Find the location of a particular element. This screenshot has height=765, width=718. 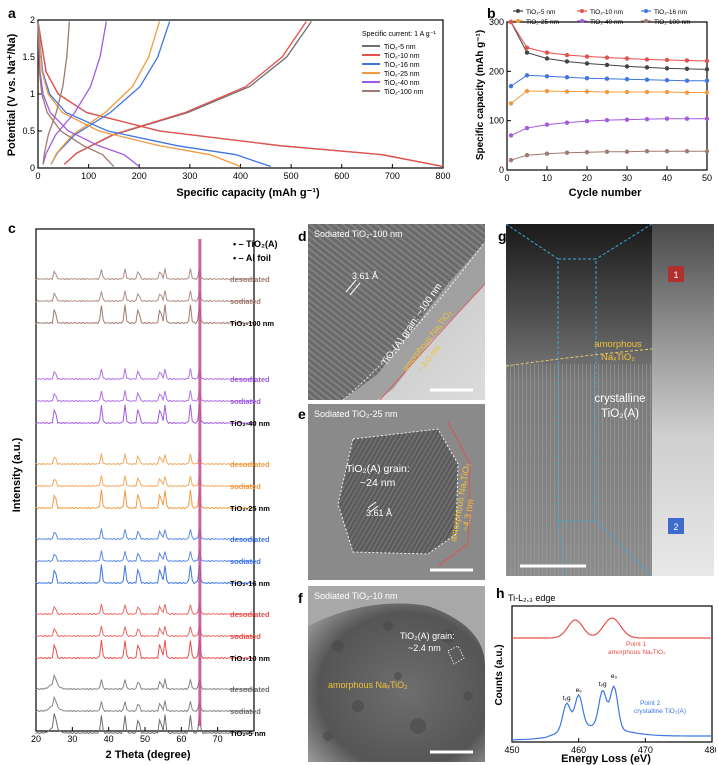

panel-a-ytick-label: 1.5 is located at coordinates (28, 57).